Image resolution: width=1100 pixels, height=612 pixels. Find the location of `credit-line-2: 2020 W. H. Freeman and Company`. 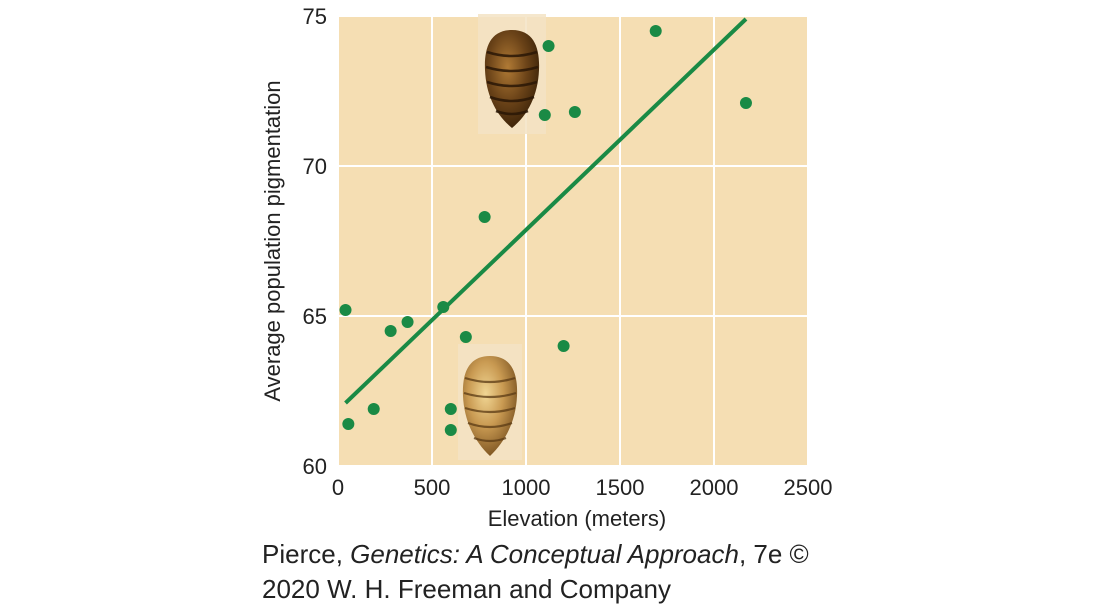

credit-line-2: 2020 W. H. Freeman and Company is located at coordinates (466, 589).